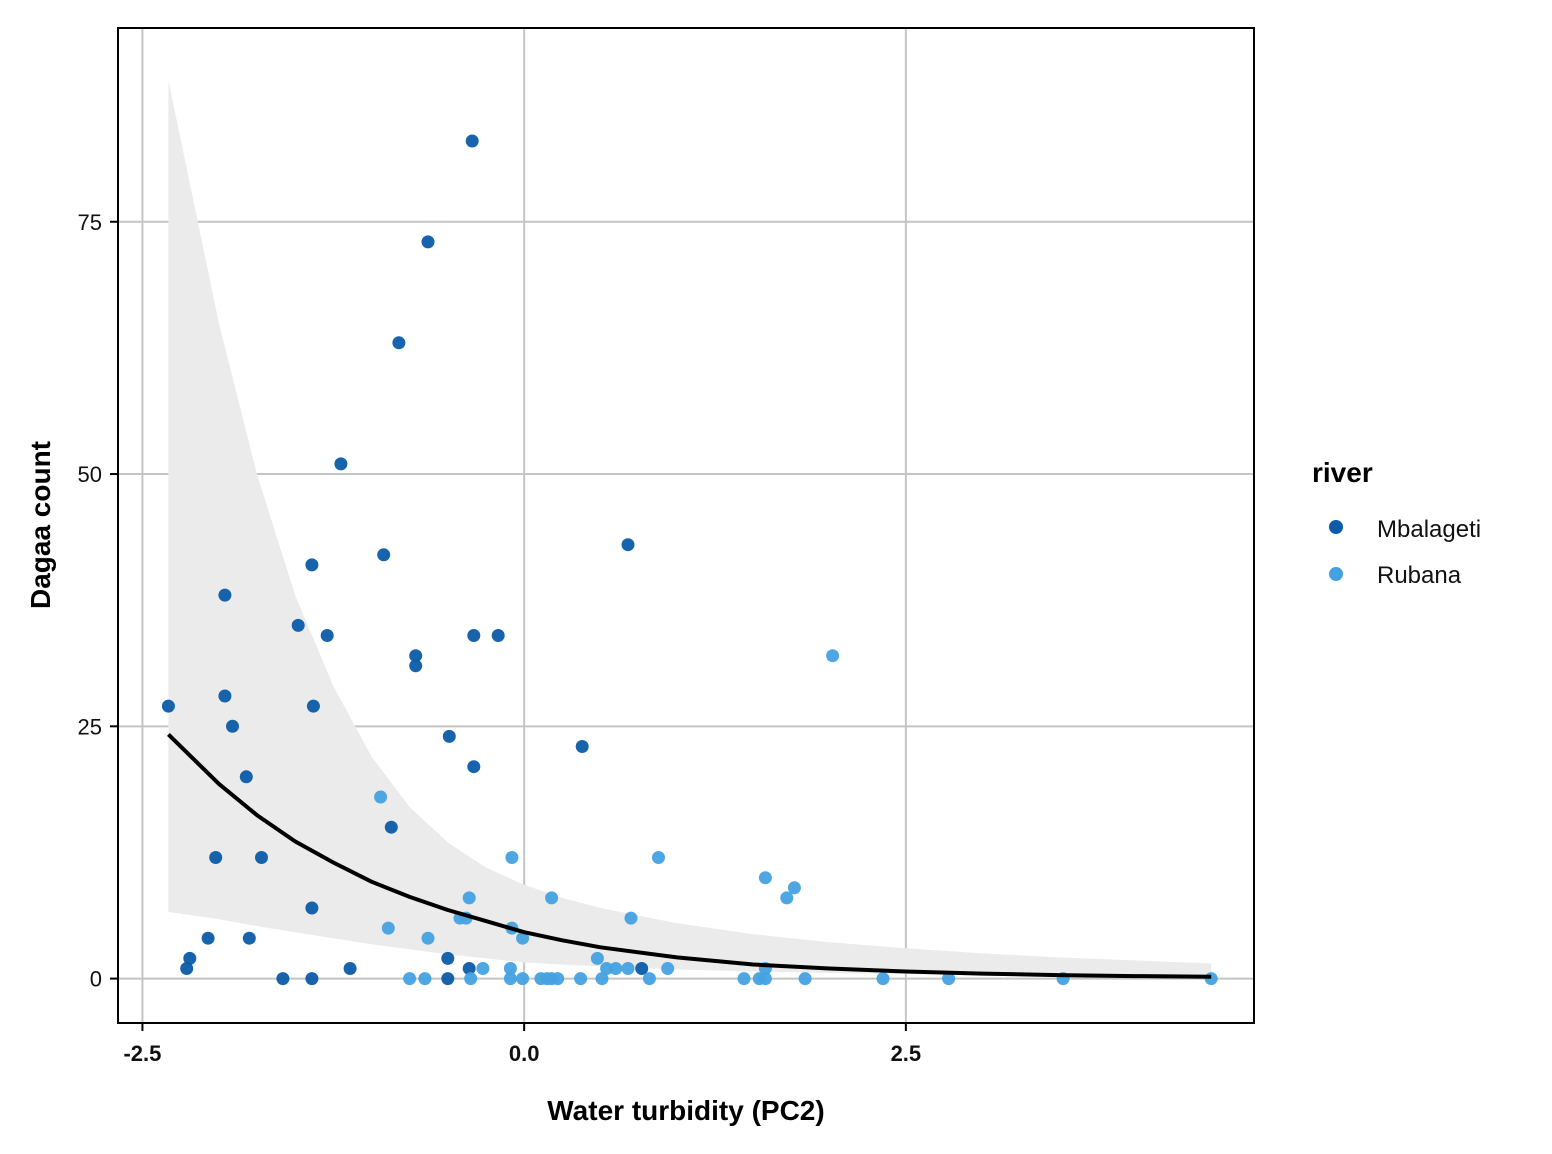 The image size is (1552, 1154). I want to click on legend-title: river, so click(1342, 472).